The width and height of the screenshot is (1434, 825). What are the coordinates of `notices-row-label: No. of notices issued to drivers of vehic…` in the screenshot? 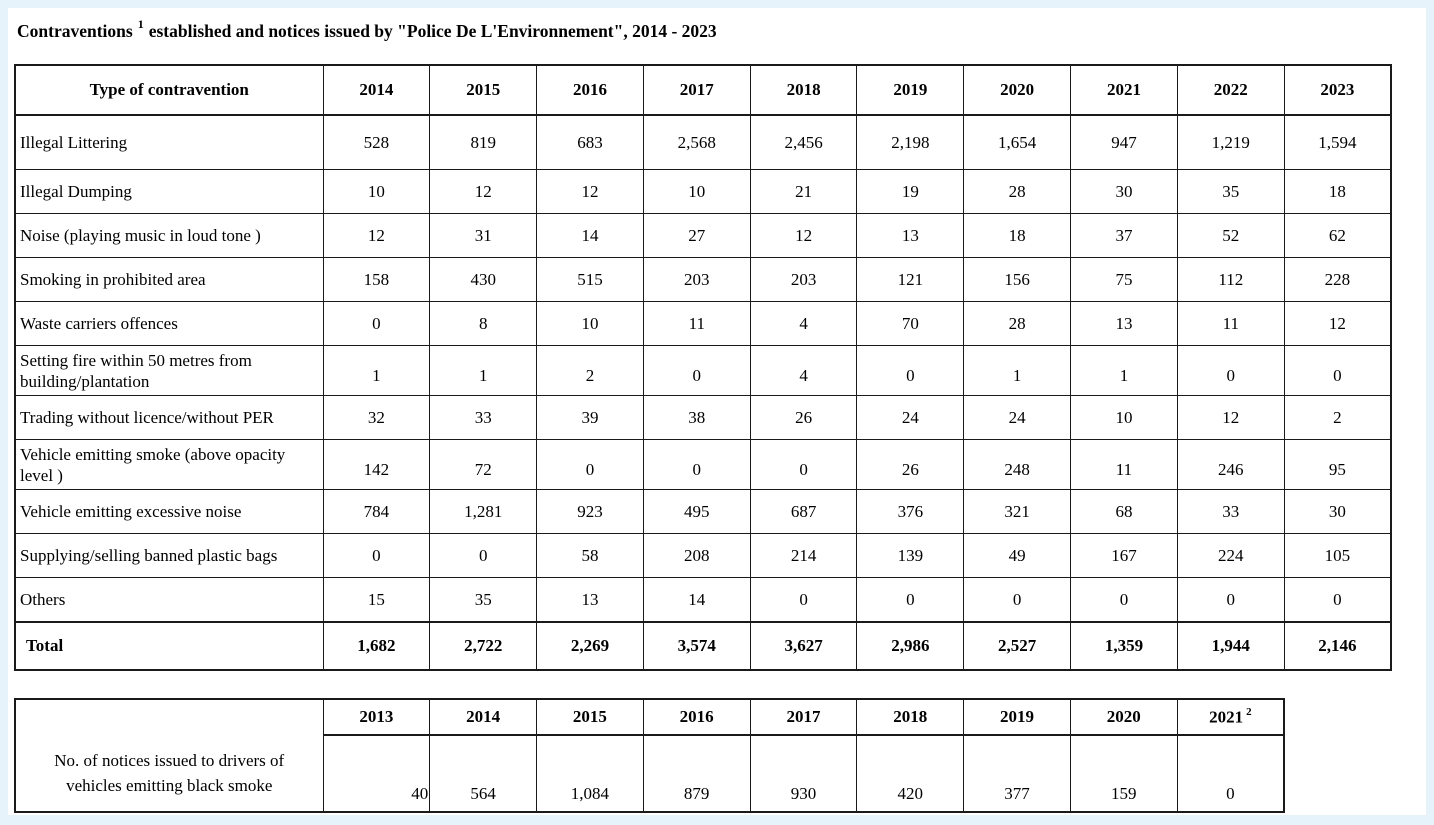 It's located at (169, 773).